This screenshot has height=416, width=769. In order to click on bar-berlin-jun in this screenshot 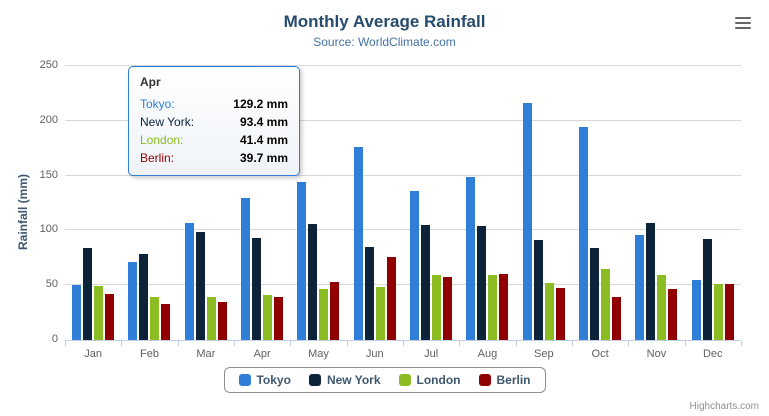, I will do `click(391, 298)`.